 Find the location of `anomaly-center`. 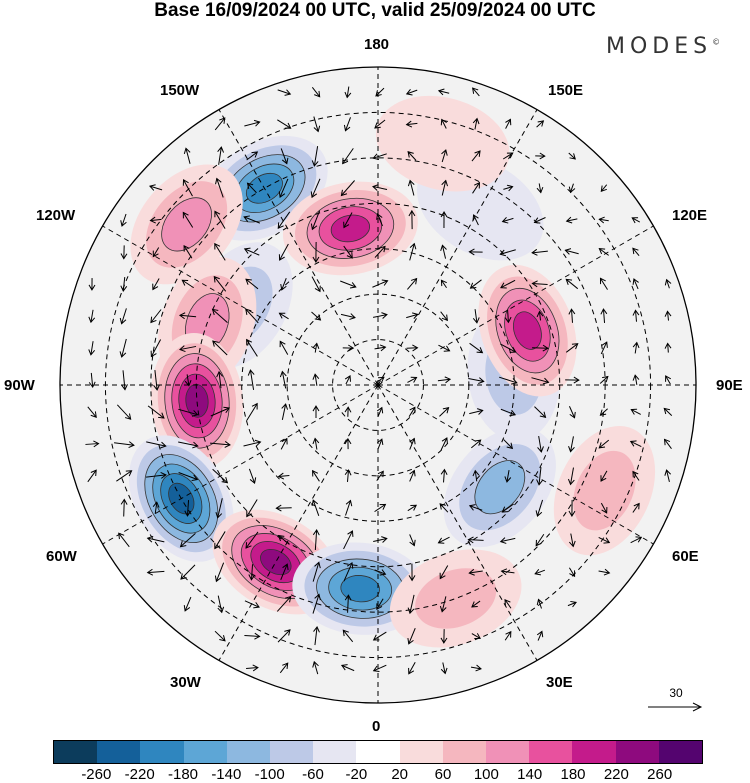

anomaly-center is located at coordinates (455, 598).